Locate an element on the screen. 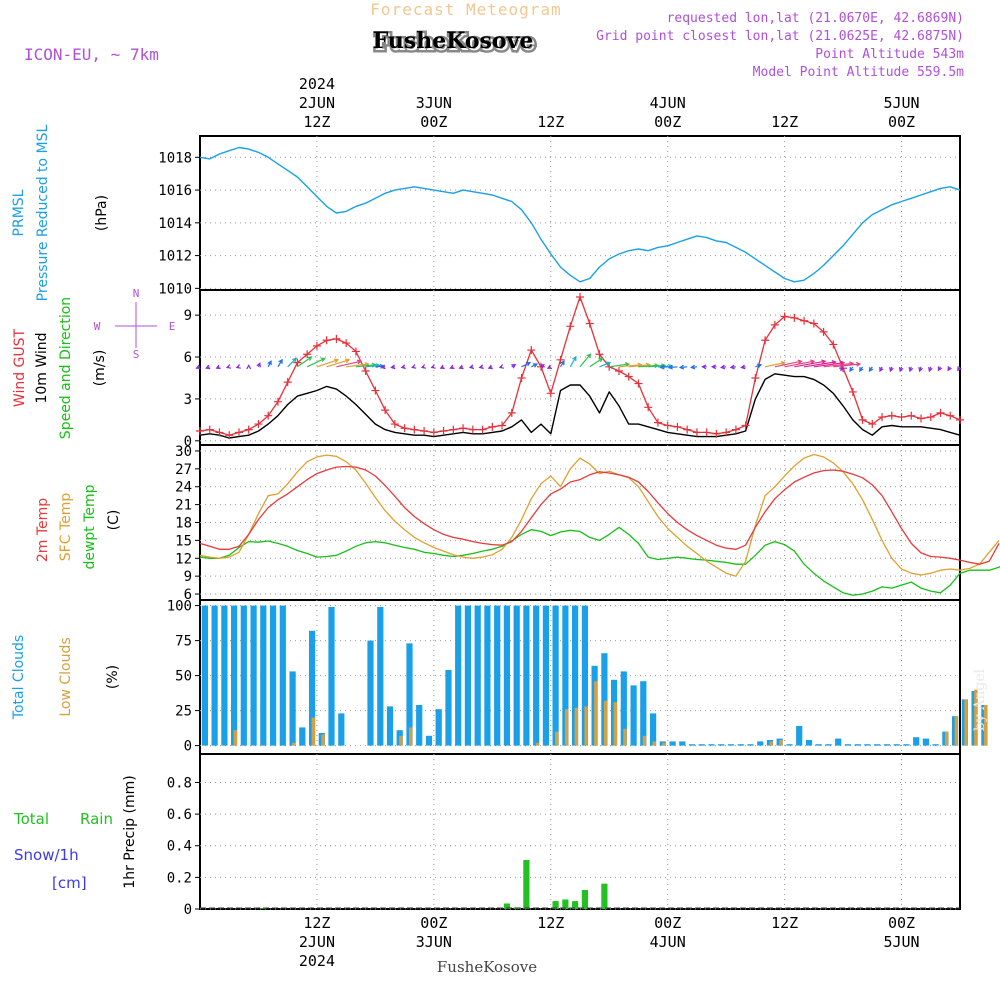  frame-pressure is located at coordinates (580, 213).